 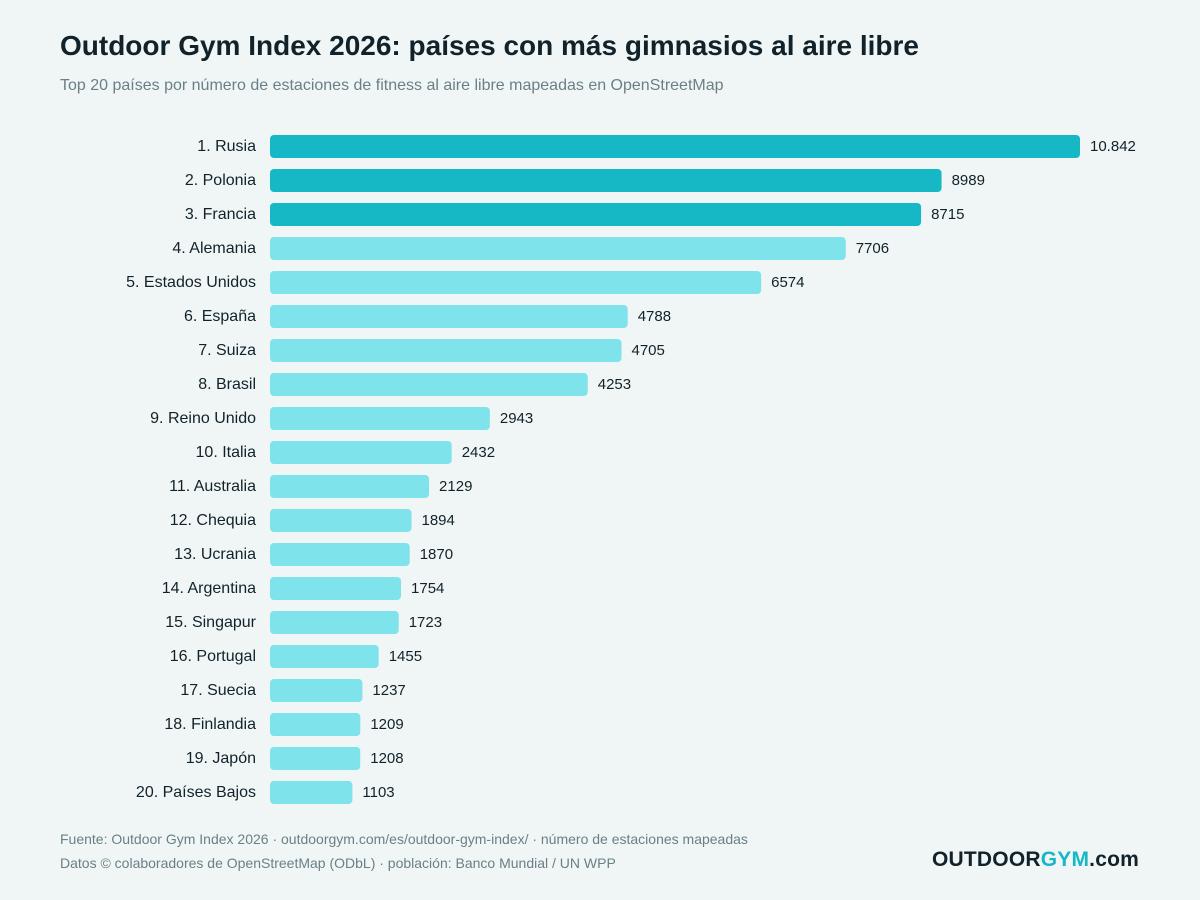 What do you see at coordinates (220, 214) in the screenshot?
I see `category-label: 3. Francia` at bounding box center [220, 214].